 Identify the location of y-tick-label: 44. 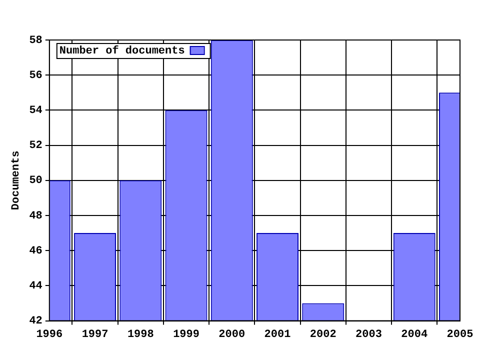
(36, 286).